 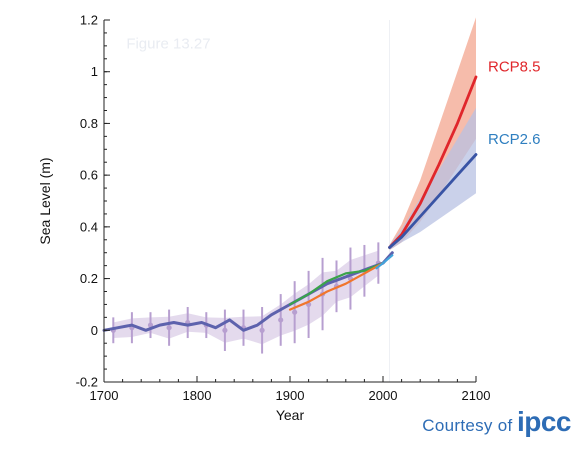 I want to click on y-tick-label: -0.2, so click(x=87, y=382).